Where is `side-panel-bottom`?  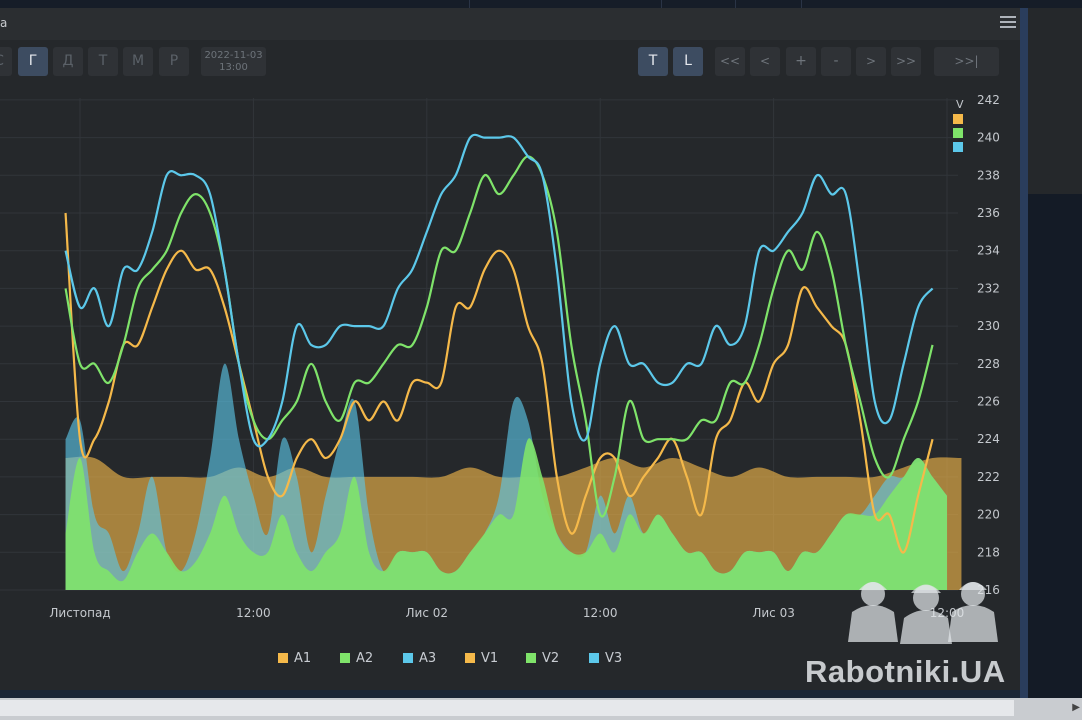
side-panel-bottom is located at coordinates (1051, 446).